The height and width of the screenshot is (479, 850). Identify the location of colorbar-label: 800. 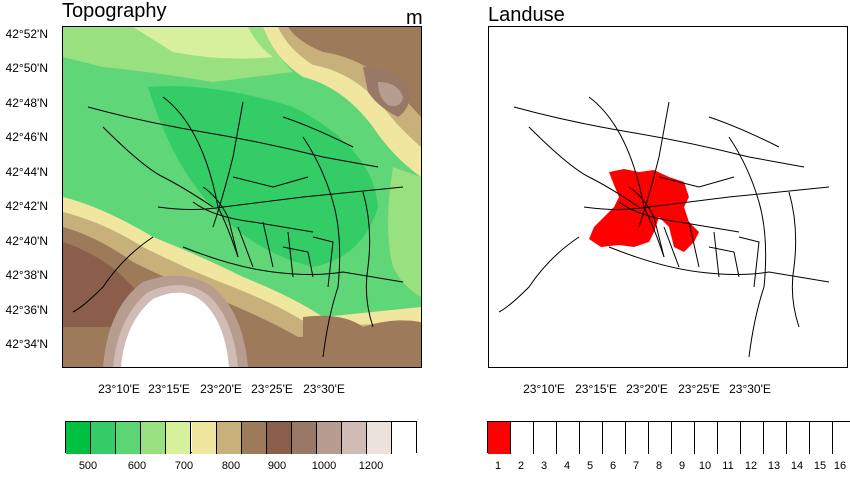
(231, 466).